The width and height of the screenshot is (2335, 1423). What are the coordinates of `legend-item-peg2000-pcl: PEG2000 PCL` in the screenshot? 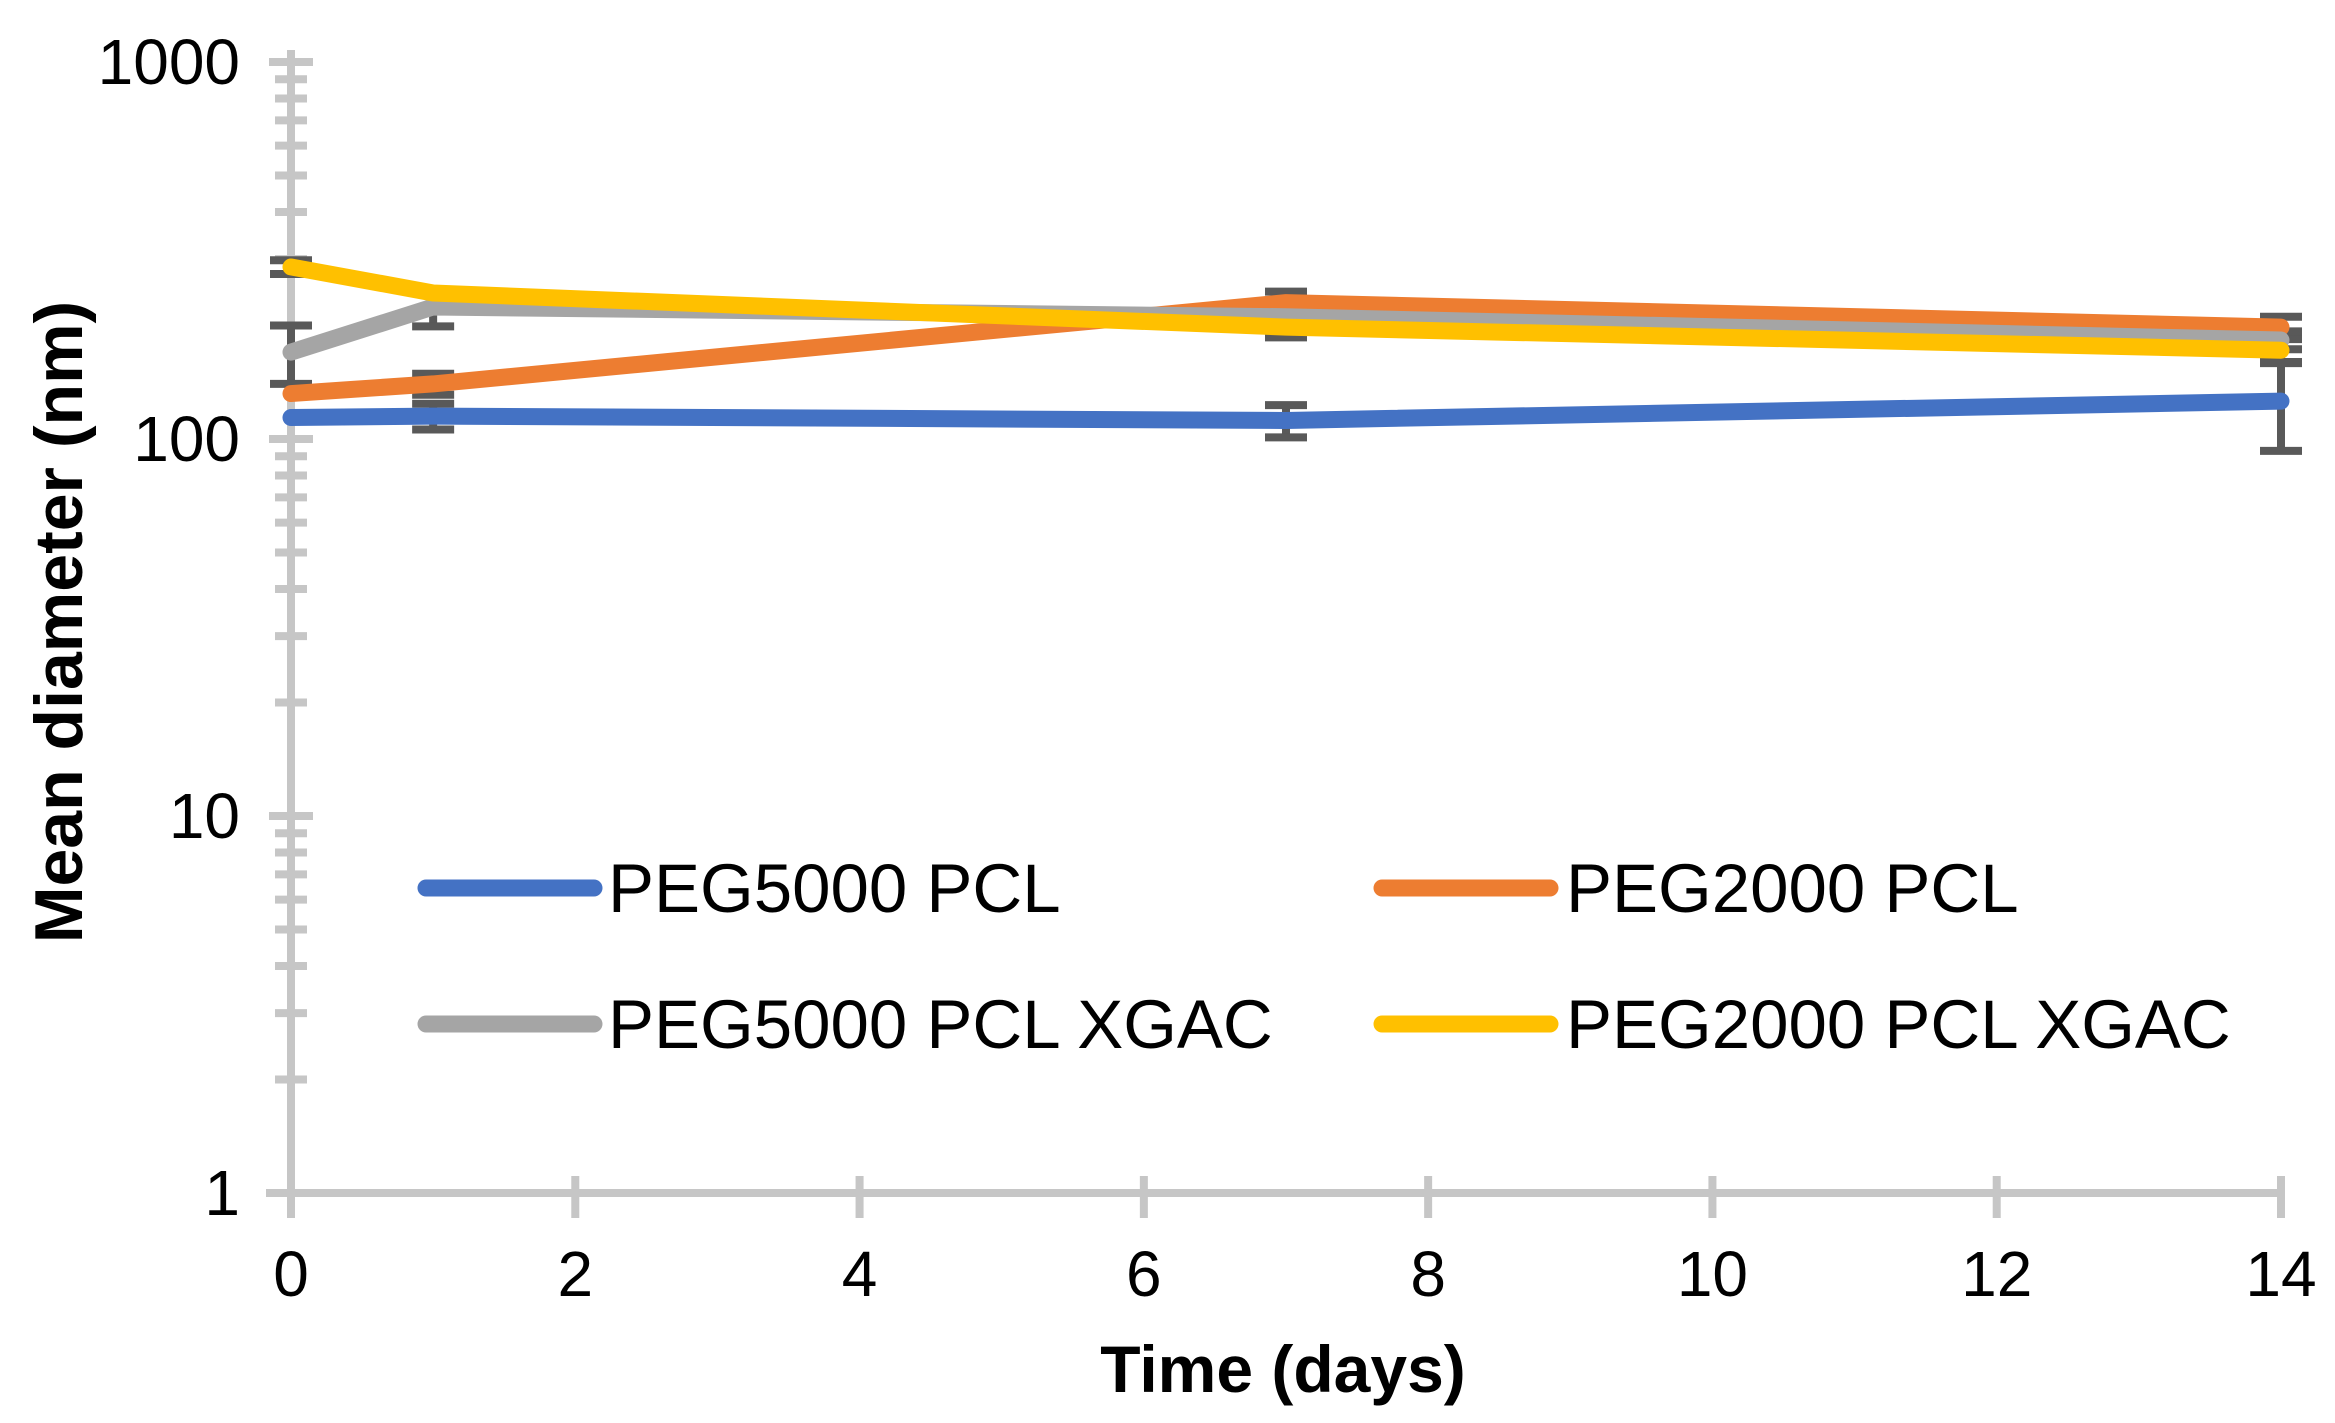 It's located at (1696, 888).